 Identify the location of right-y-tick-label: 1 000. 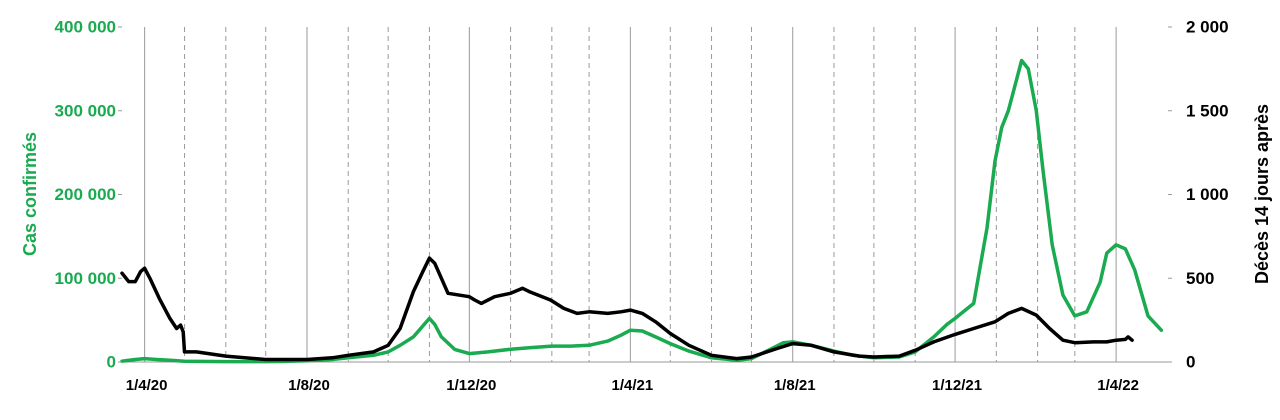
(1207, 194).